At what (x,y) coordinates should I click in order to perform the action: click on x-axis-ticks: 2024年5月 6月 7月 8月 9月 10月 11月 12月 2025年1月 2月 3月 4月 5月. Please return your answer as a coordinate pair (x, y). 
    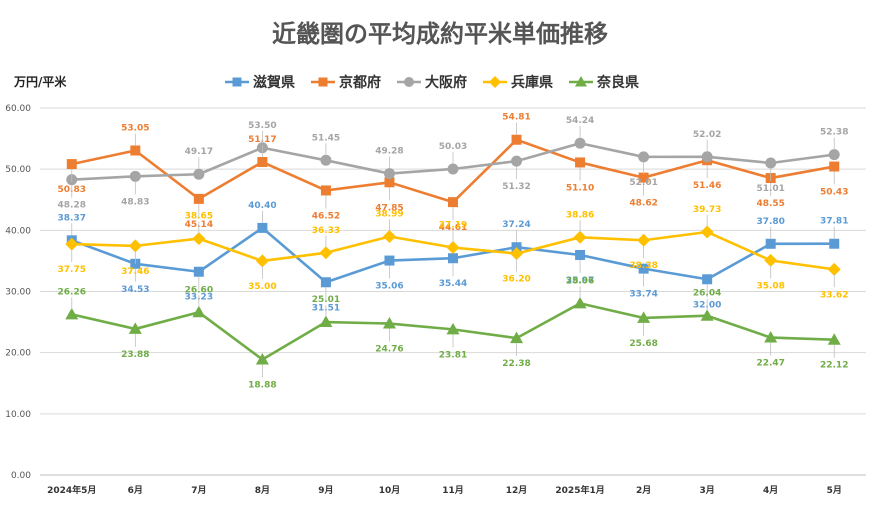
    Looking at the image, I should click on (444, 490).